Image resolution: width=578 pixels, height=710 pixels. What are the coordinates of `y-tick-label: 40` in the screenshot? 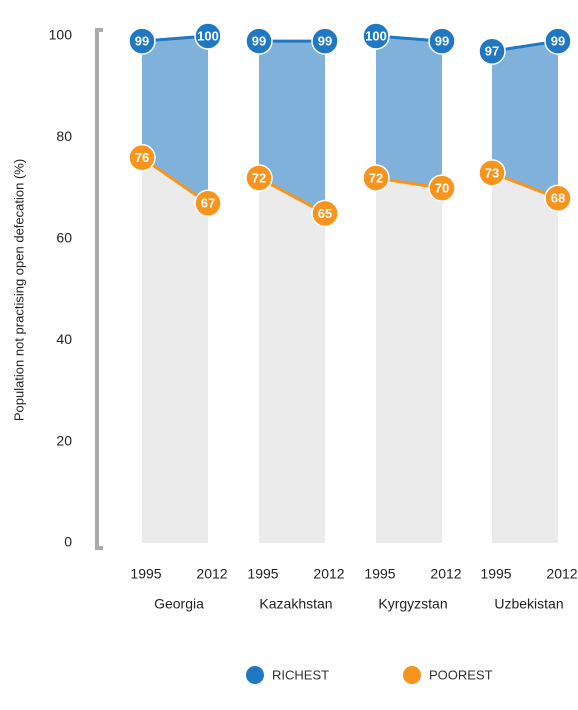 It's located at (64, 339).